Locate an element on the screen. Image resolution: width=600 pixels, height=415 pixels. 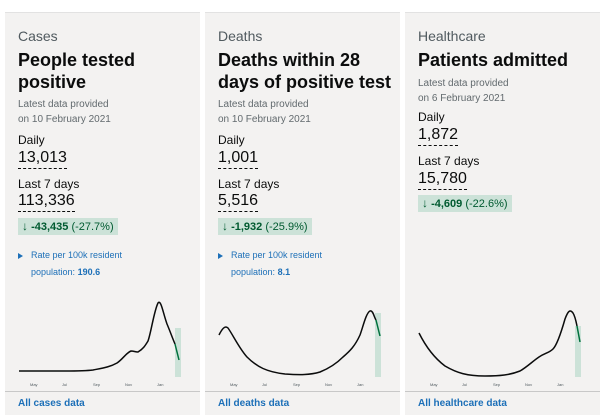
deaths-trend-chart: May Jul Sep Nov Jan is located at coordinates (299, 348).